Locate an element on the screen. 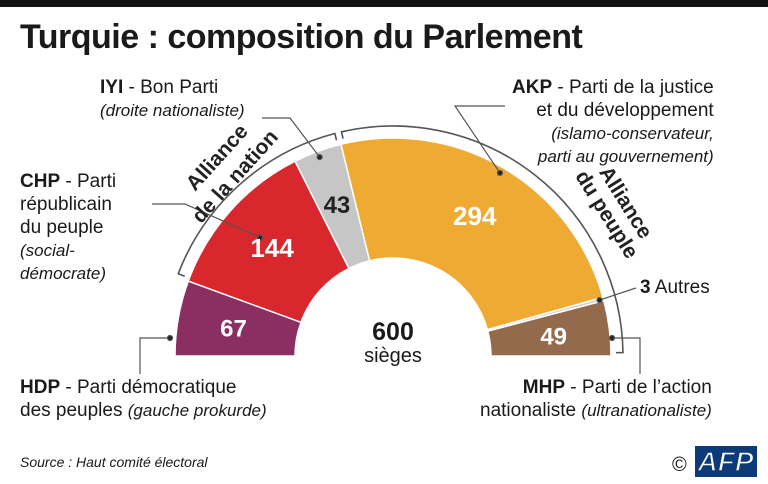 This screenshot has width=768, height=484. leader-dot-chp is located at coordinates (260, 237).